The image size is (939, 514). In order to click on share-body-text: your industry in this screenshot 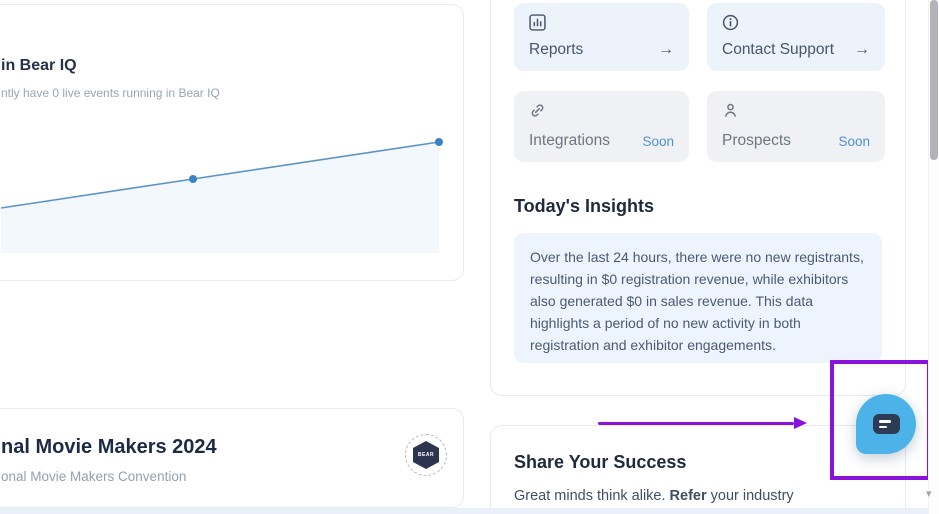, I will do `click(750, 496)`.